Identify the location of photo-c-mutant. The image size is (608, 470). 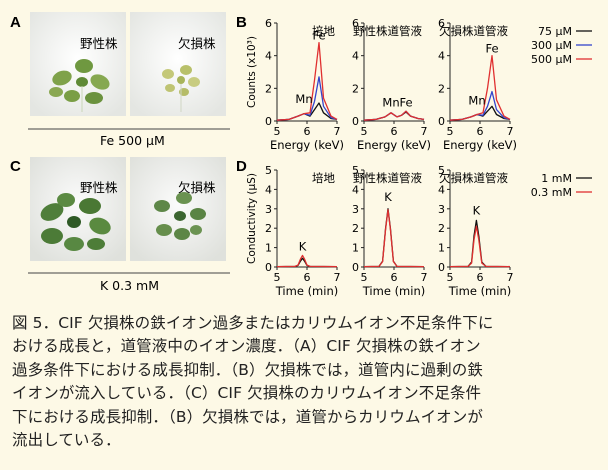
(178, 209).